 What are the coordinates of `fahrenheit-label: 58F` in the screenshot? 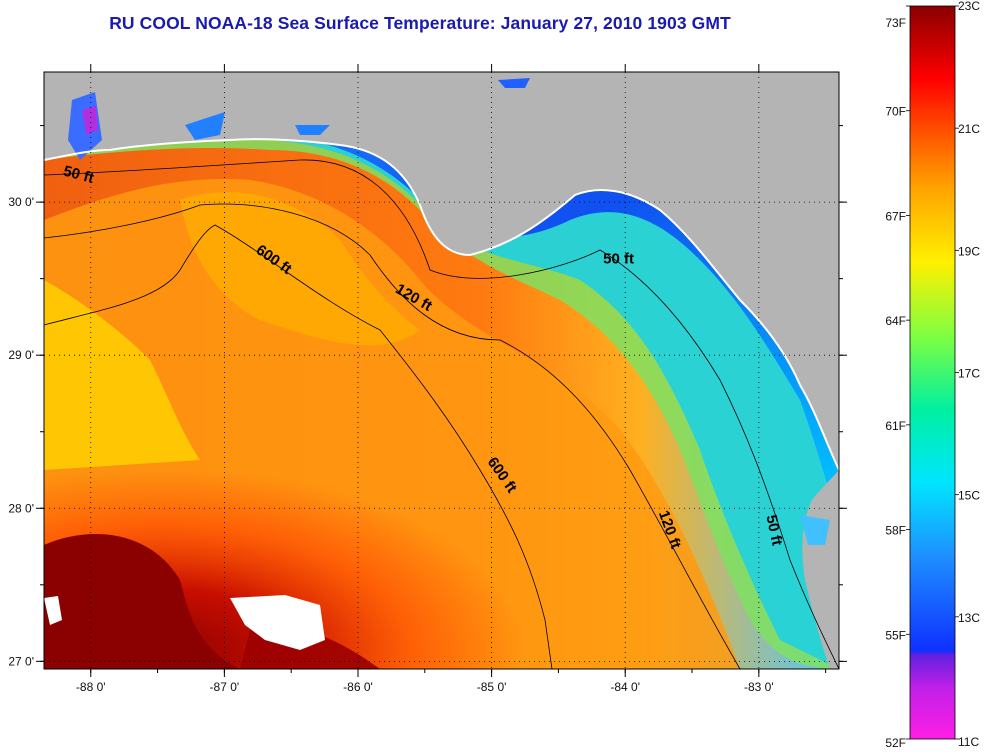 It's located at (895, 531).